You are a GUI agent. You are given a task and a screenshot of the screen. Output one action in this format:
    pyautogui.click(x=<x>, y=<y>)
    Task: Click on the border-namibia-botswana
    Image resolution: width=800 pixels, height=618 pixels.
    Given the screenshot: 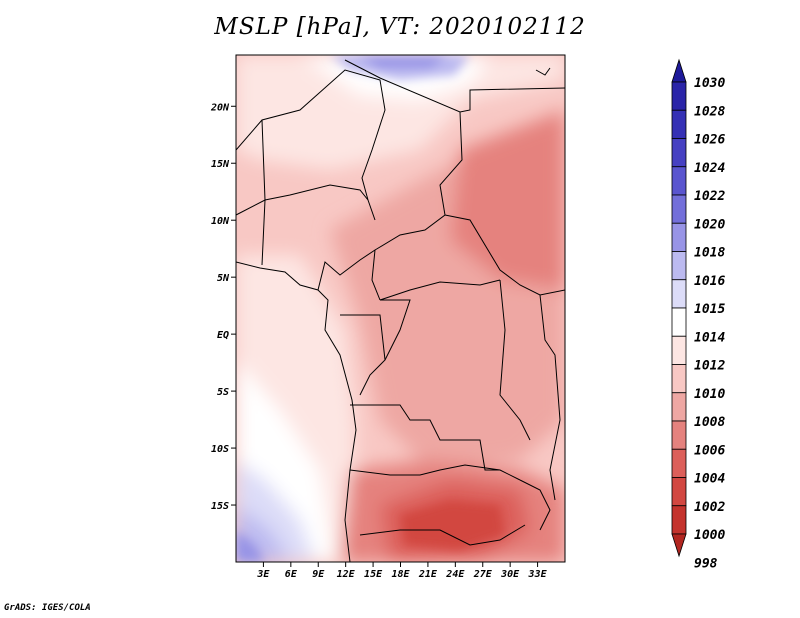 What is the action you would take?
    pyautogui.click(x=442, y=535)
    